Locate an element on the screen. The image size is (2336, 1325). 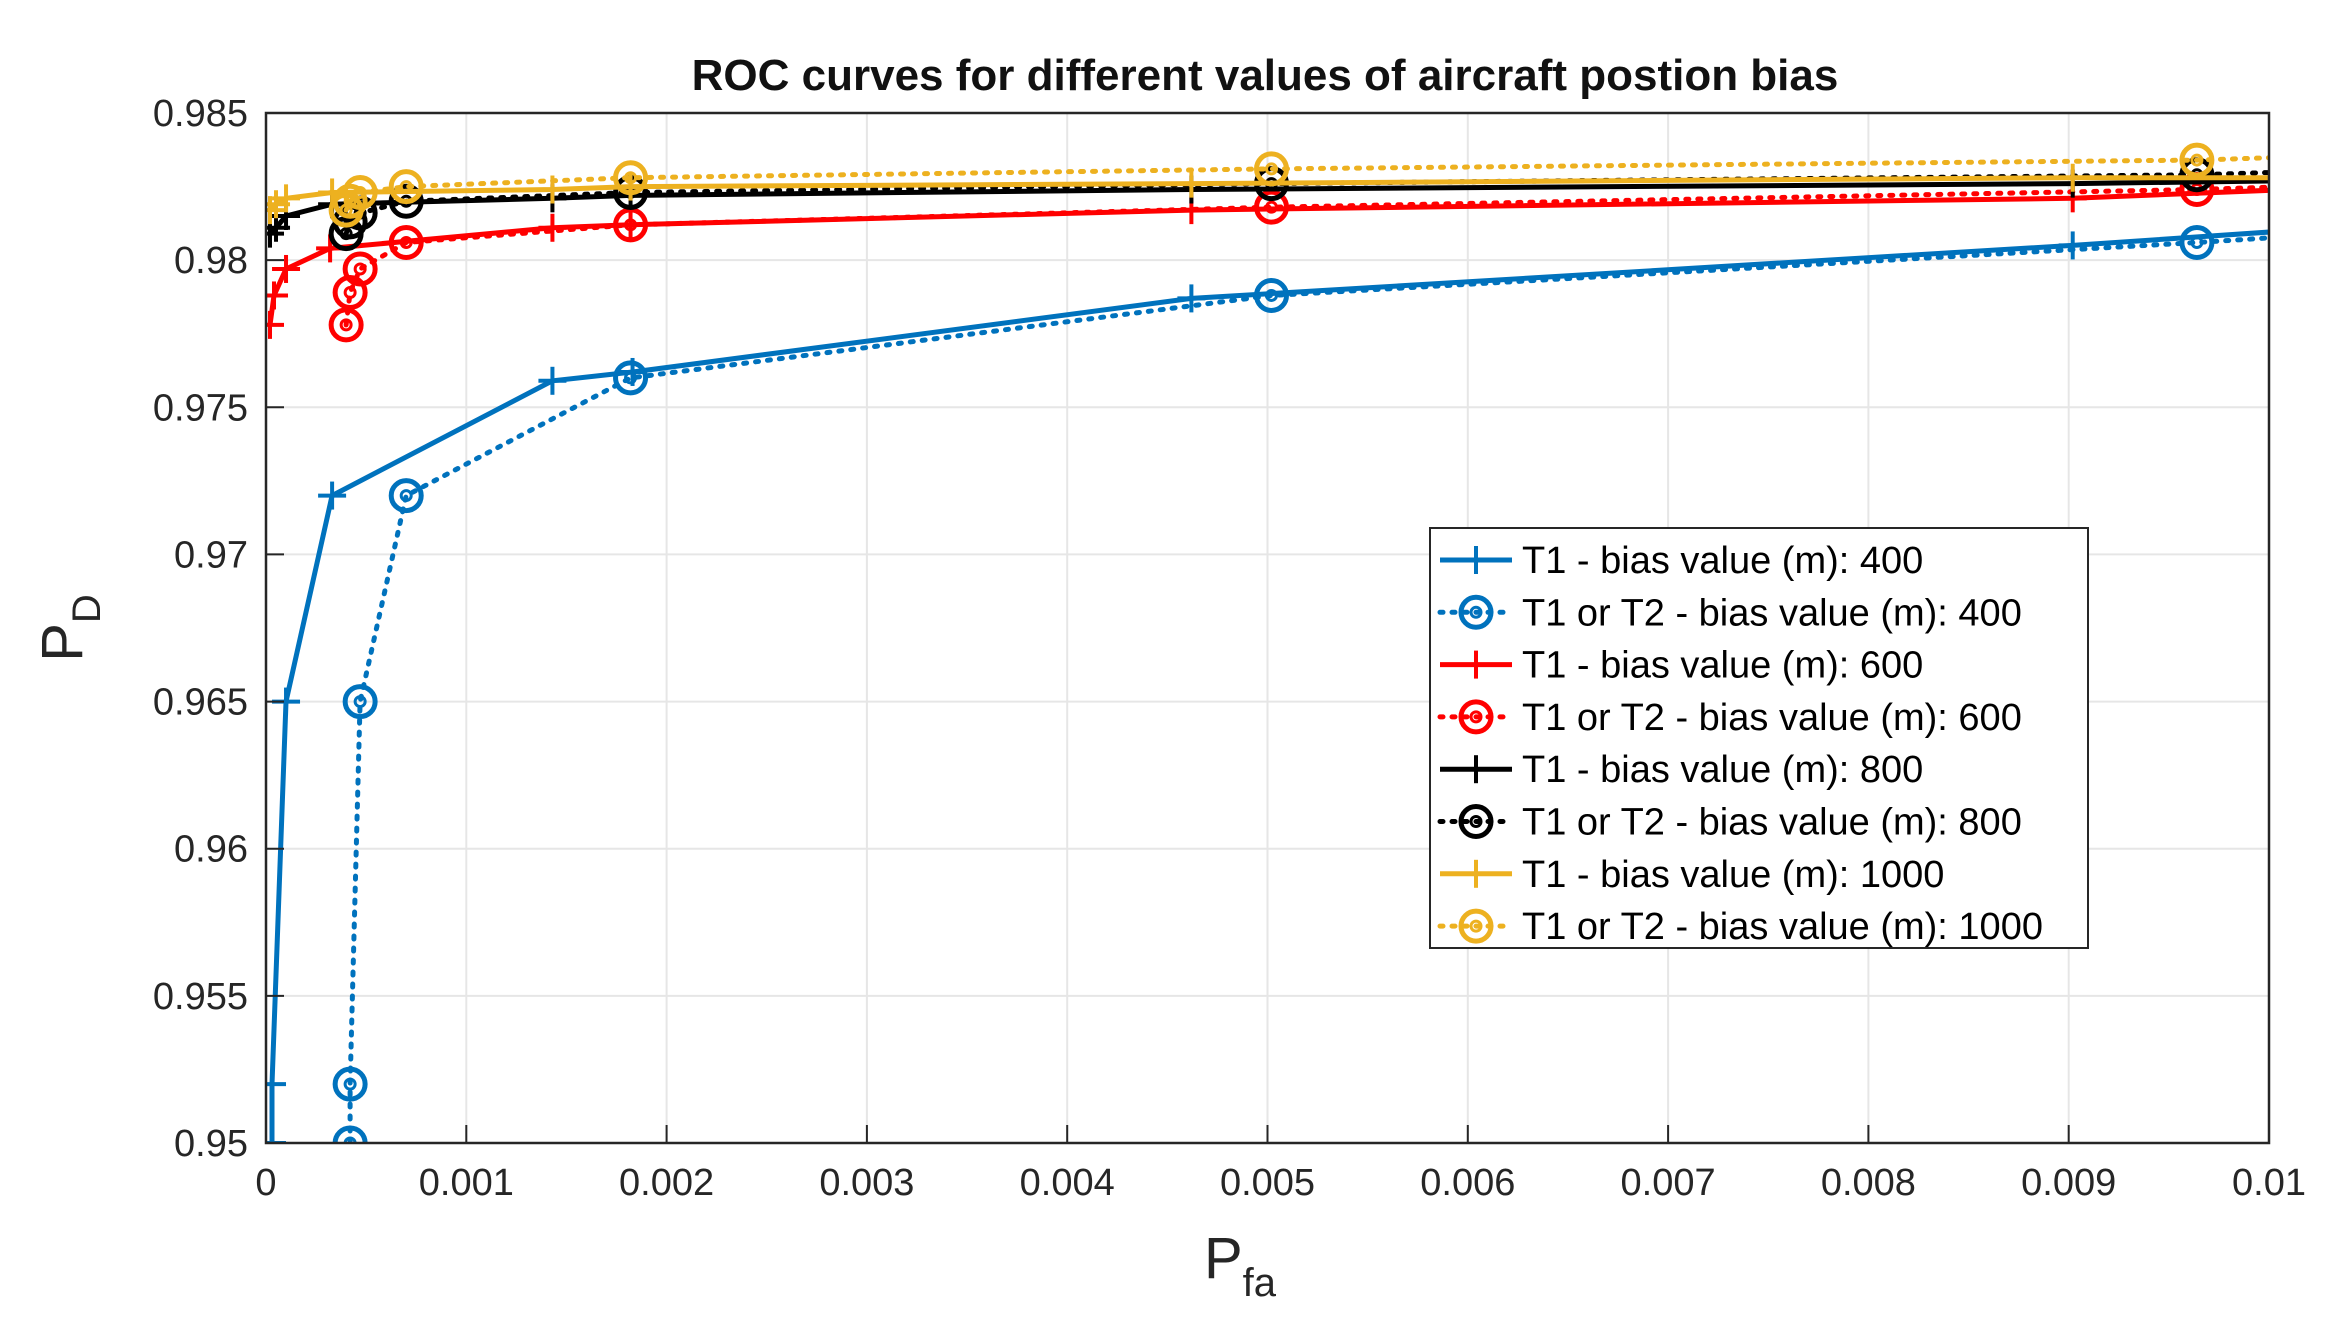
legend-label: T1 - bias value (m): 800 is located at coordinates (1722, 770).